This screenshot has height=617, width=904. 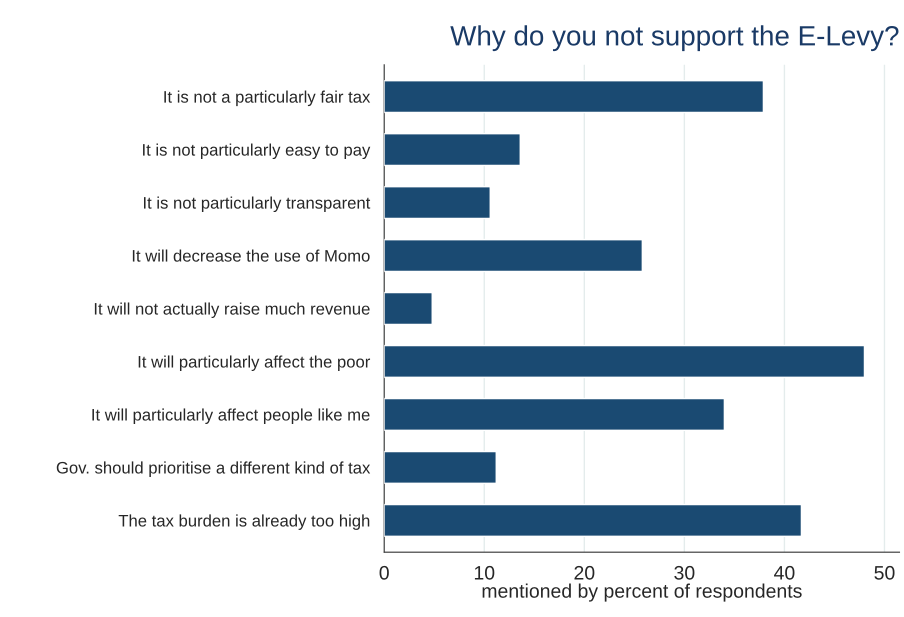 What do you see at coordinates (384, 573) in the screenshot?
I see `x-tick-label: 0` at bounding box center [384, 573].